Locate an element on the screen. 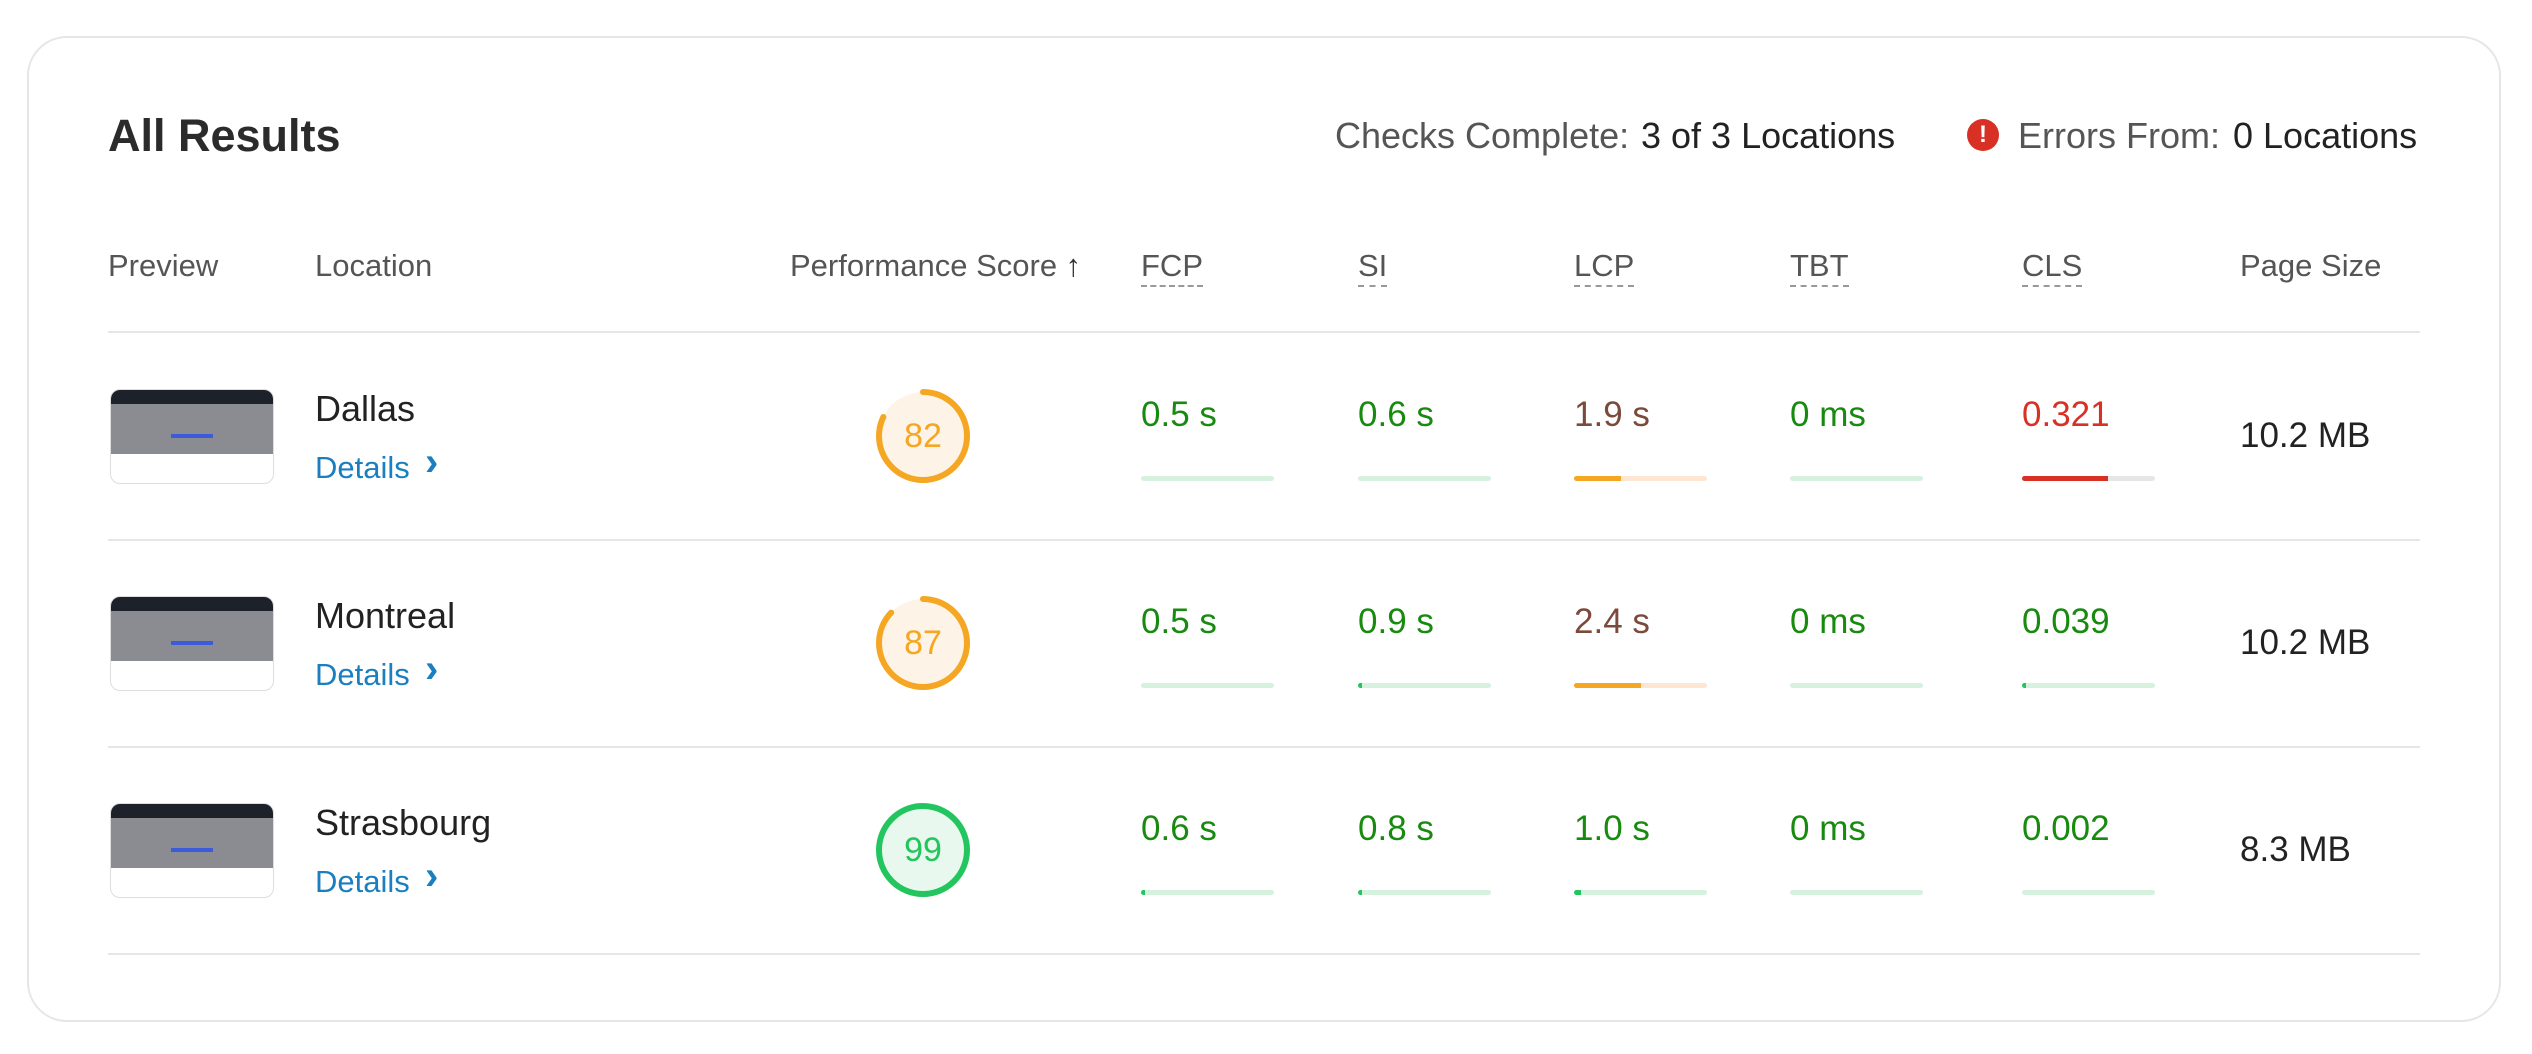 This screenshot has height=1054, width=2532. score-value: 99 is located at coordinates (923, 850).